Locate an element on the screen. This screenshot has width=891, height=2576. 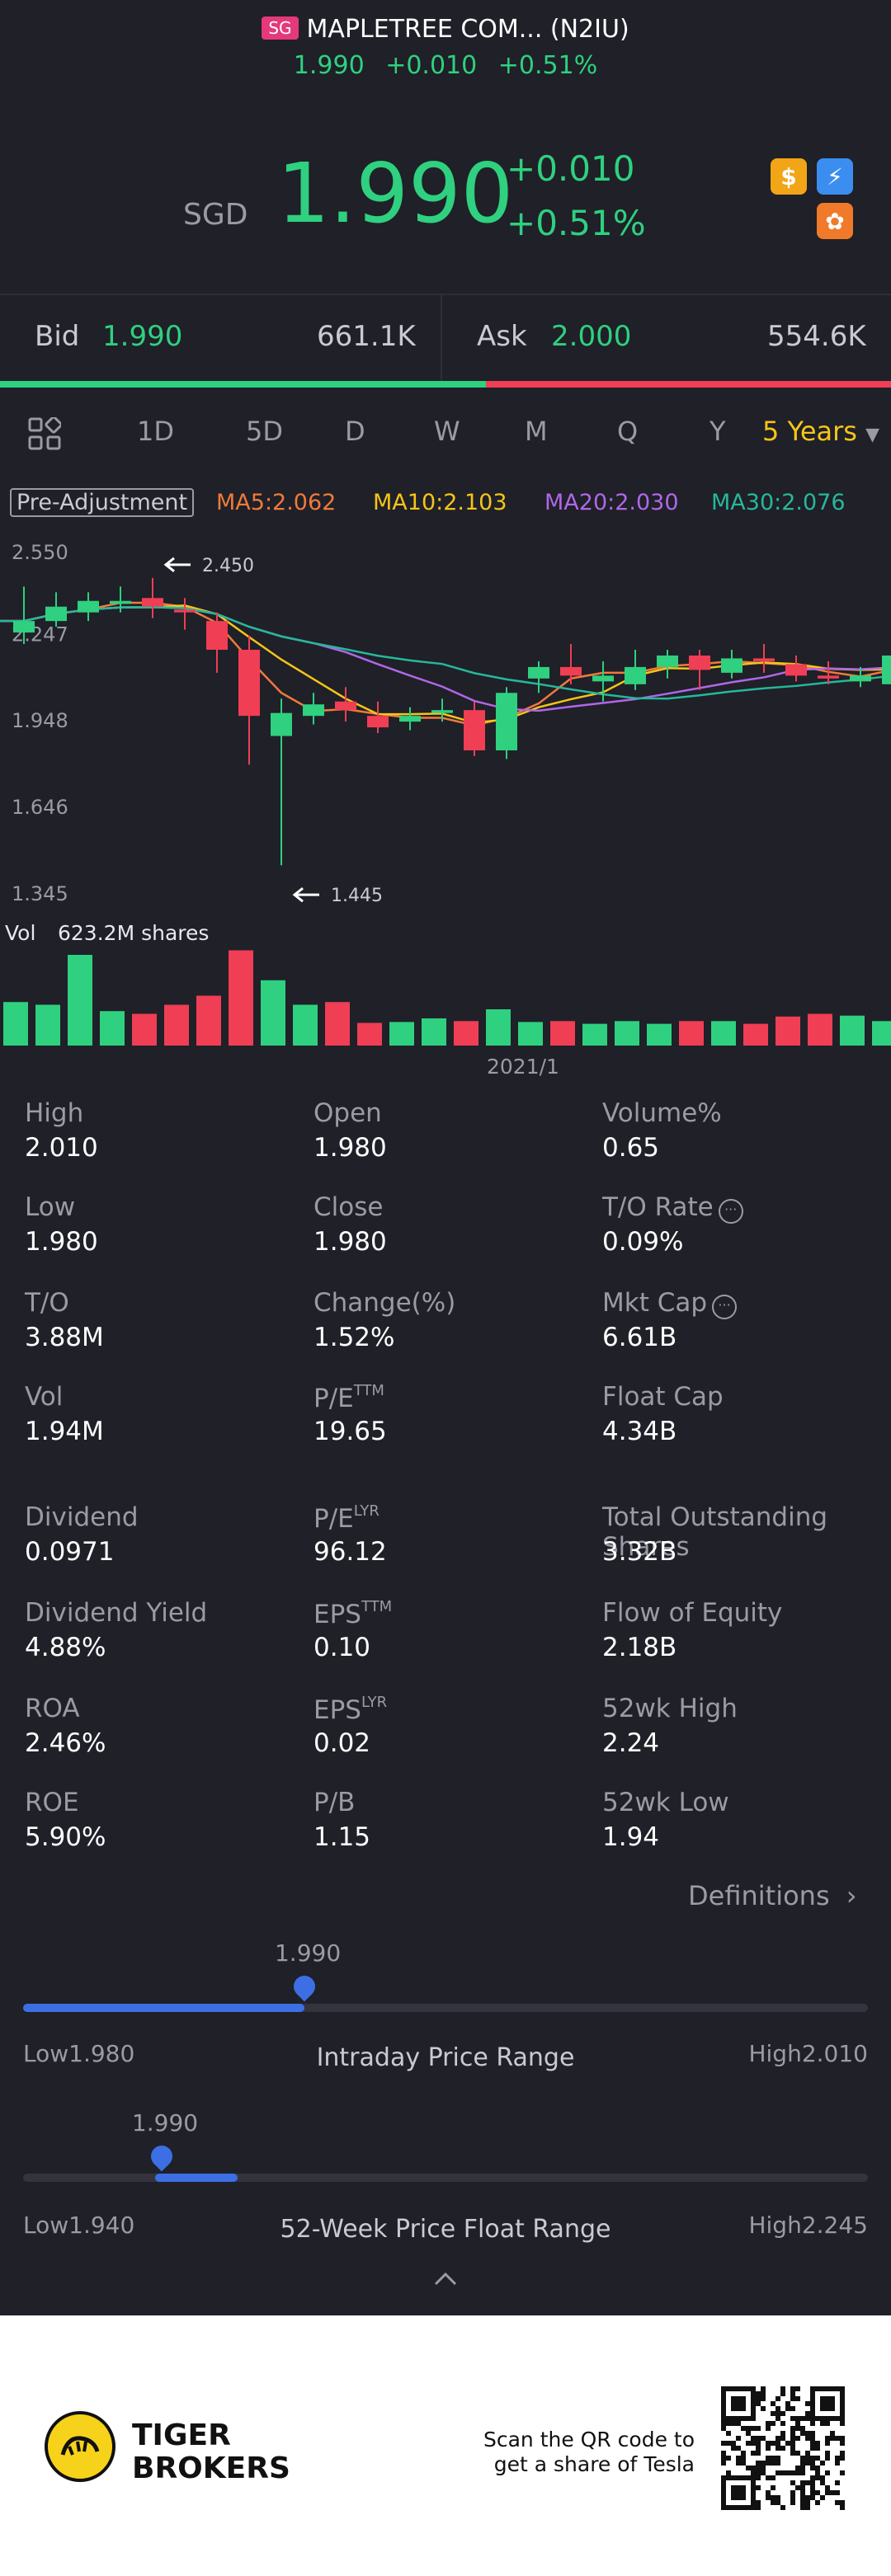
ribbon-icon: ✿ is located at coordinates (835, 221).